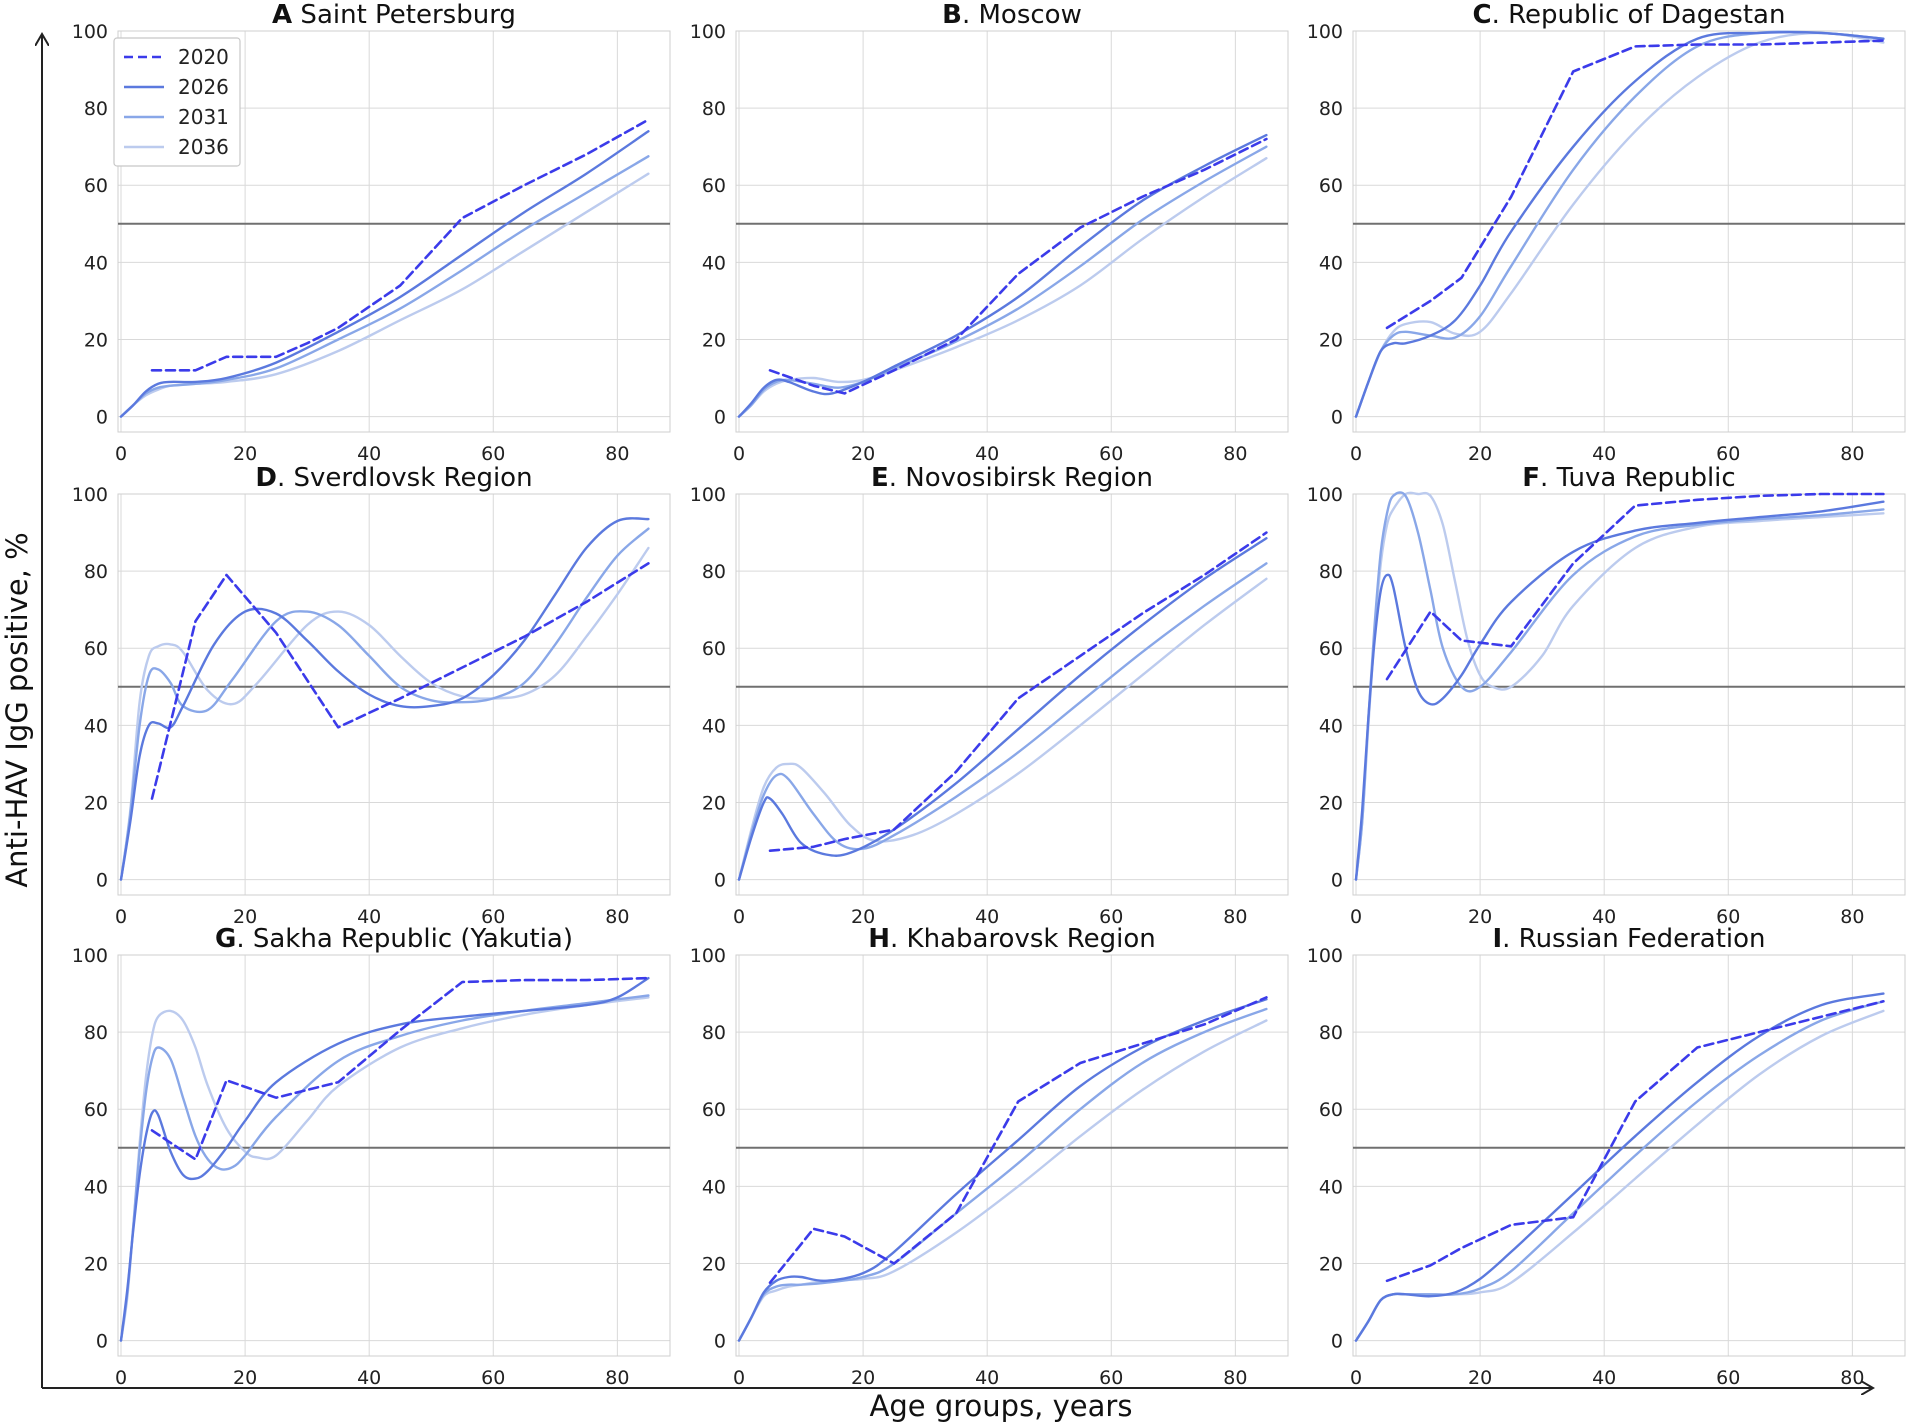 Image resolution: width=1907 pixels, height=1424 pixels. I want to click on panel-letter: E, so click(880, 478).